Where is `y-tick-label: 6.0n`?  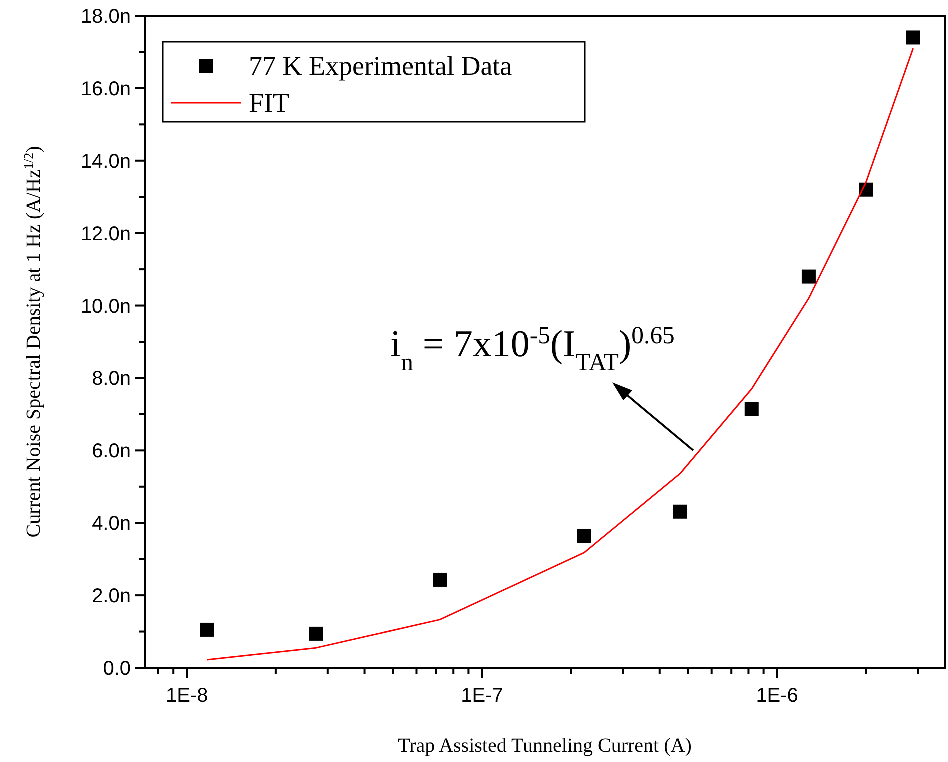 y-tick-label: 6.0n is located at coordinates (111, 451).